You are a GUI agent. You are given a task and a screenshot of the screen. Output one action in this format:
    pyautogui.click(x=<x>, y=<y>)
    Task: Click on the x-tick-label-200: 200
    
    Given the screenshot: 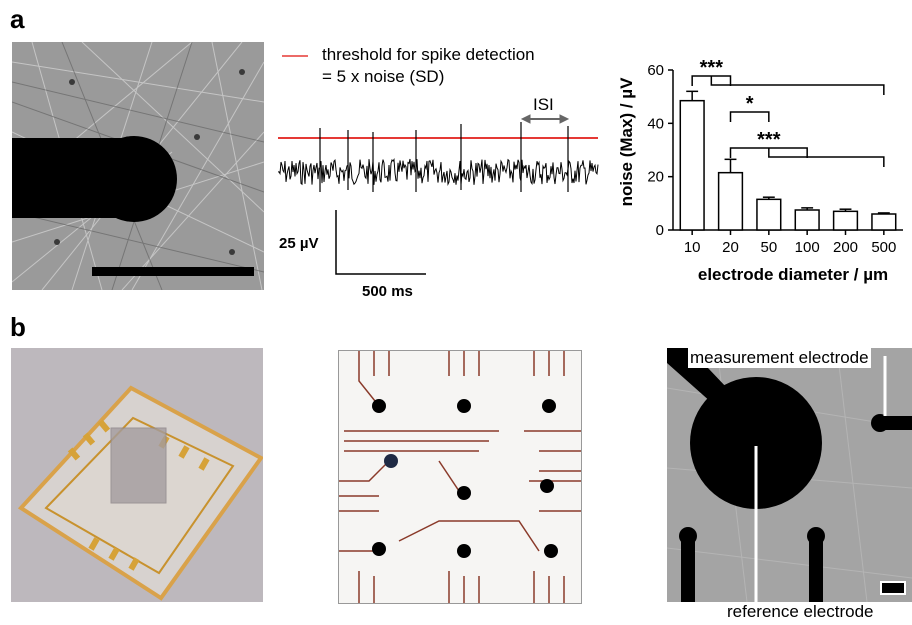 What is the action you would take?
    pyautogui.click(x=845, y=247)
    